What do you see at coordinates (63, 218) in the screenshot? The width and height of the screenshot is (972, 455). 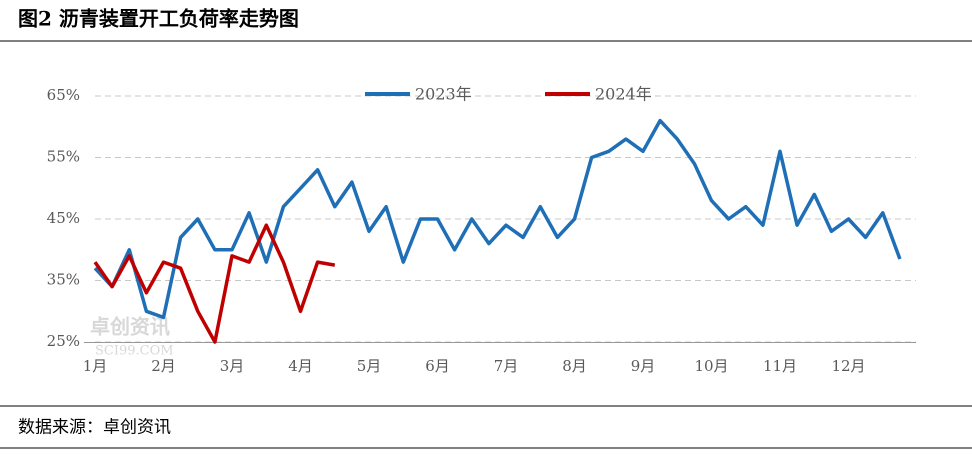 I see `y-tick-label: 45%` at bounding box center [63, 218].